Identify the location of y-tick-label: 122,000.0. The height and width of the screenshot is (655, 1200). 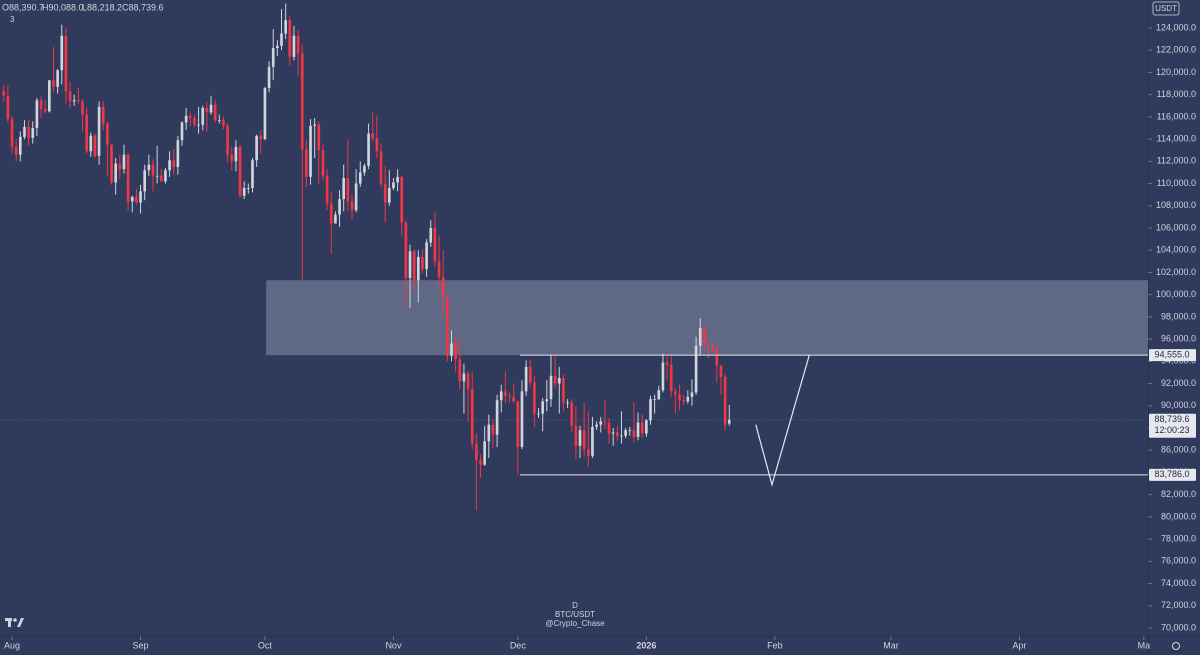
(1176, 50).